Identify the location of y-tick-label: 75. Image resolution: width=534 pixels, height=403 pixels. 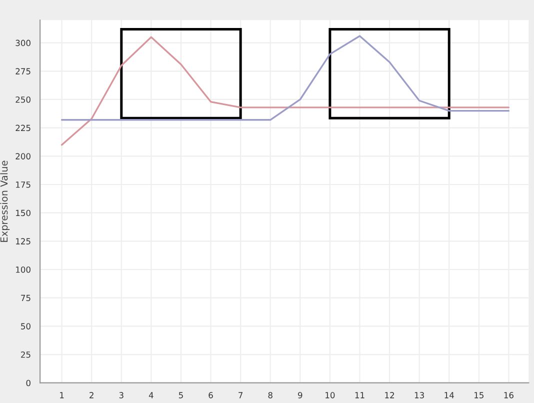
(25, 298).